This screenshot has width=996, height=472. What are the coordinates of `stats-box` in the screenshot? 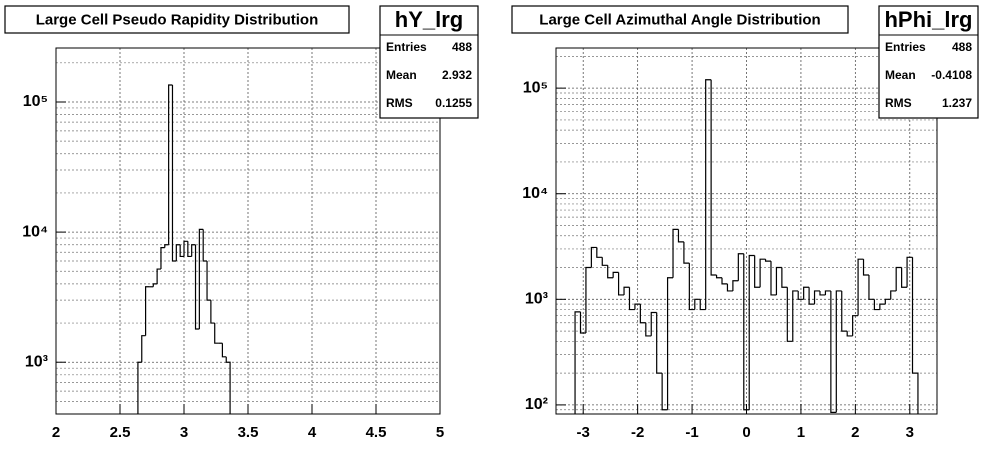 It's located at (928, 62).